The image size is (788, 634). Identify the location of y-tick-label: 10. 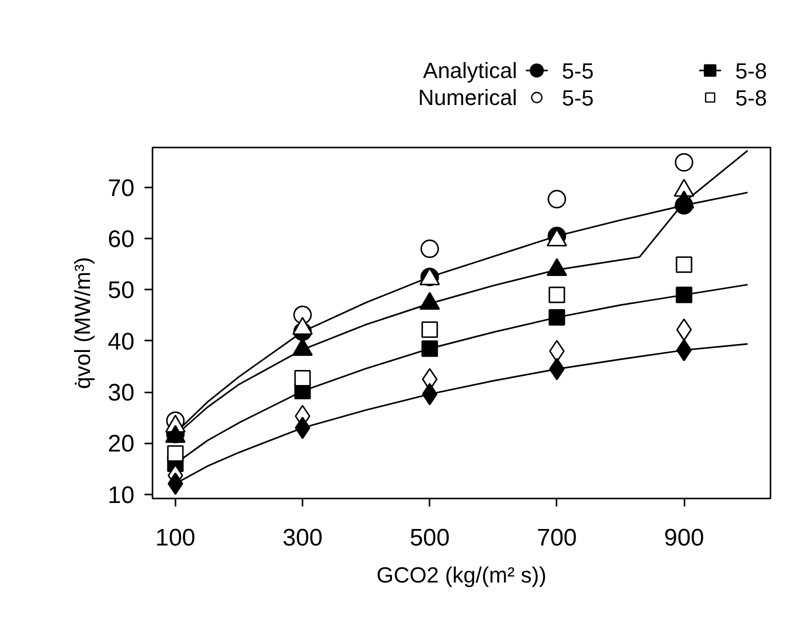
(121, 495).